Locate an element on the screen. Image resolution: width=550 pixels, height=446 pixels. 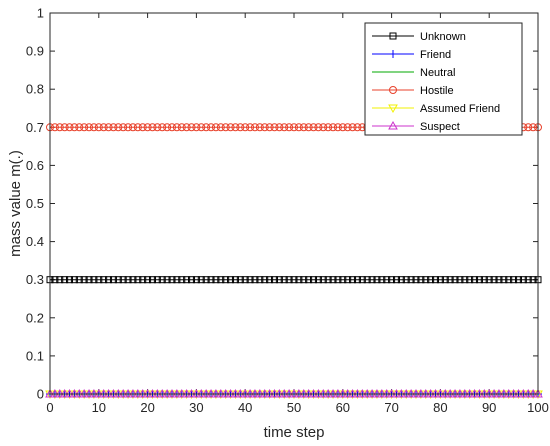
series-unknown is located at coordinates (294, 280).